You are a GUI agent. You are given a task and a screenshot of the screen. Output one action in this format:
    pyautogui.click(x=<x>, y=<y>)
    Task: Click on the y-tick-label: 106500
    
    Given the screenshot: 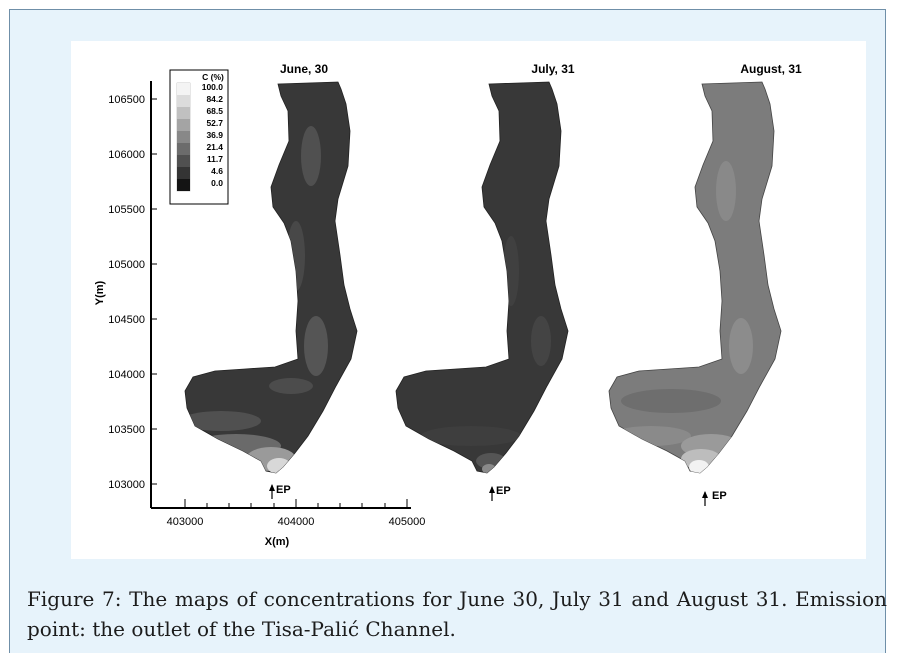 What is the action you would take?
    pyautogui.click(x=126, y=100)
    